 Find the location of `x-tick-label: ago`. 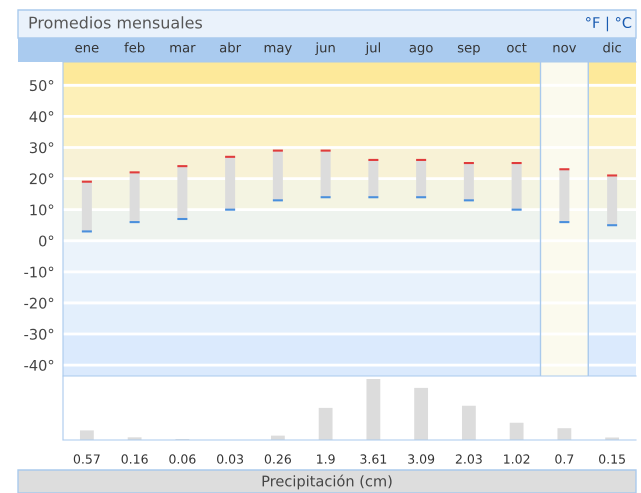

x-tick-label: ago is located at coordinates (421, 50).